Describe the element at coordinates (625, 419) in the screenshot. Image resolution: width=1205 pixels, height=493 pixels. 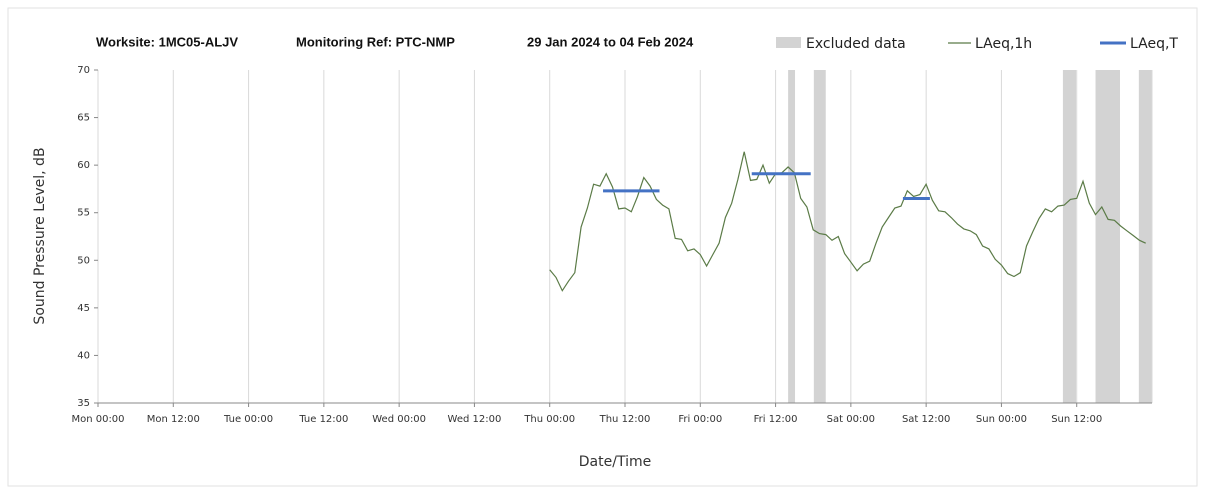
I see `x-tick-label: Thu 12:00` at that location.